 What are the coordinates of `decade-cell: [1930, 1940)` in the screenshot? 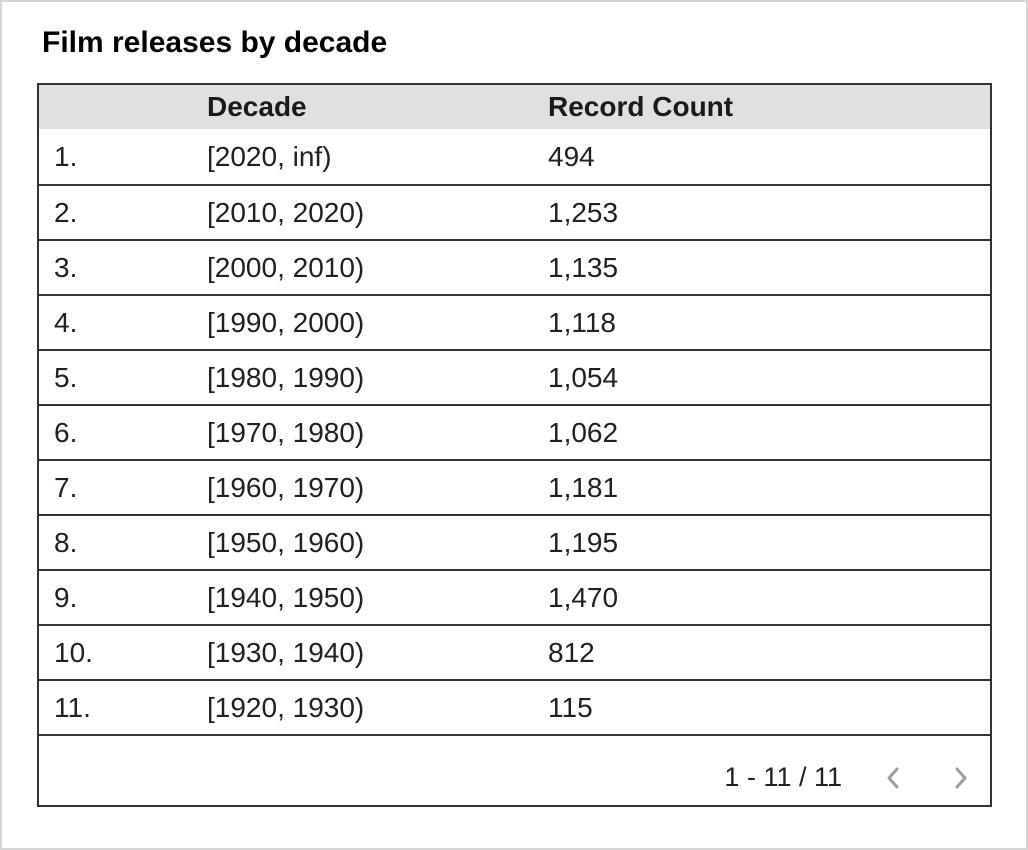 It's located at (286, 652).